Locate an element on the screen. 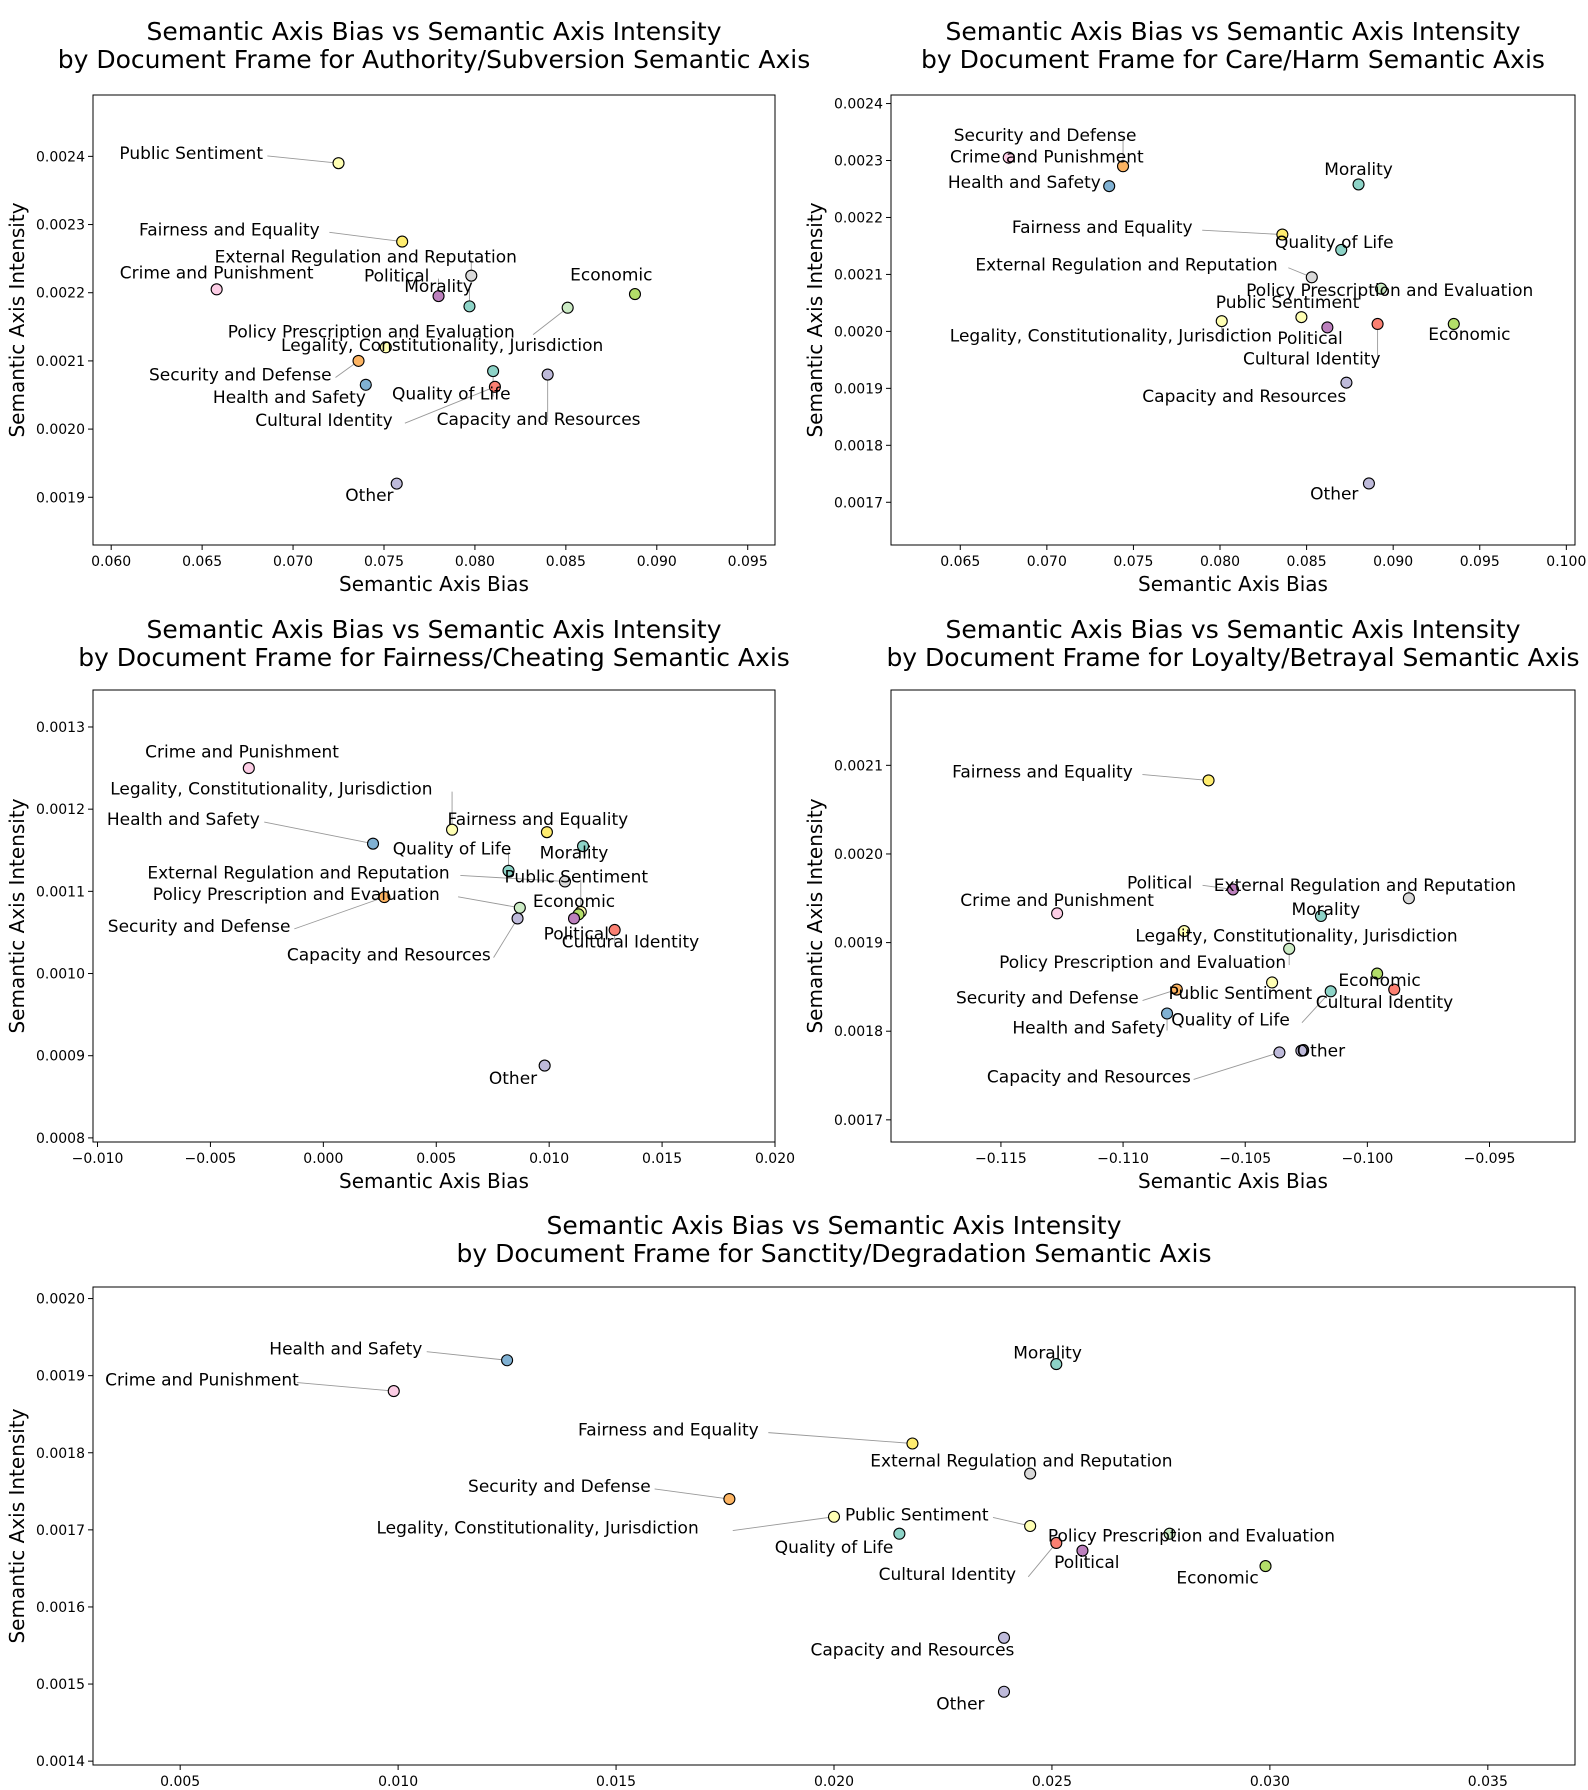 The width and height of the screenshot is (1588, 1790). x-tick-label: −0.095 is located at coordinates (1490, 1159).